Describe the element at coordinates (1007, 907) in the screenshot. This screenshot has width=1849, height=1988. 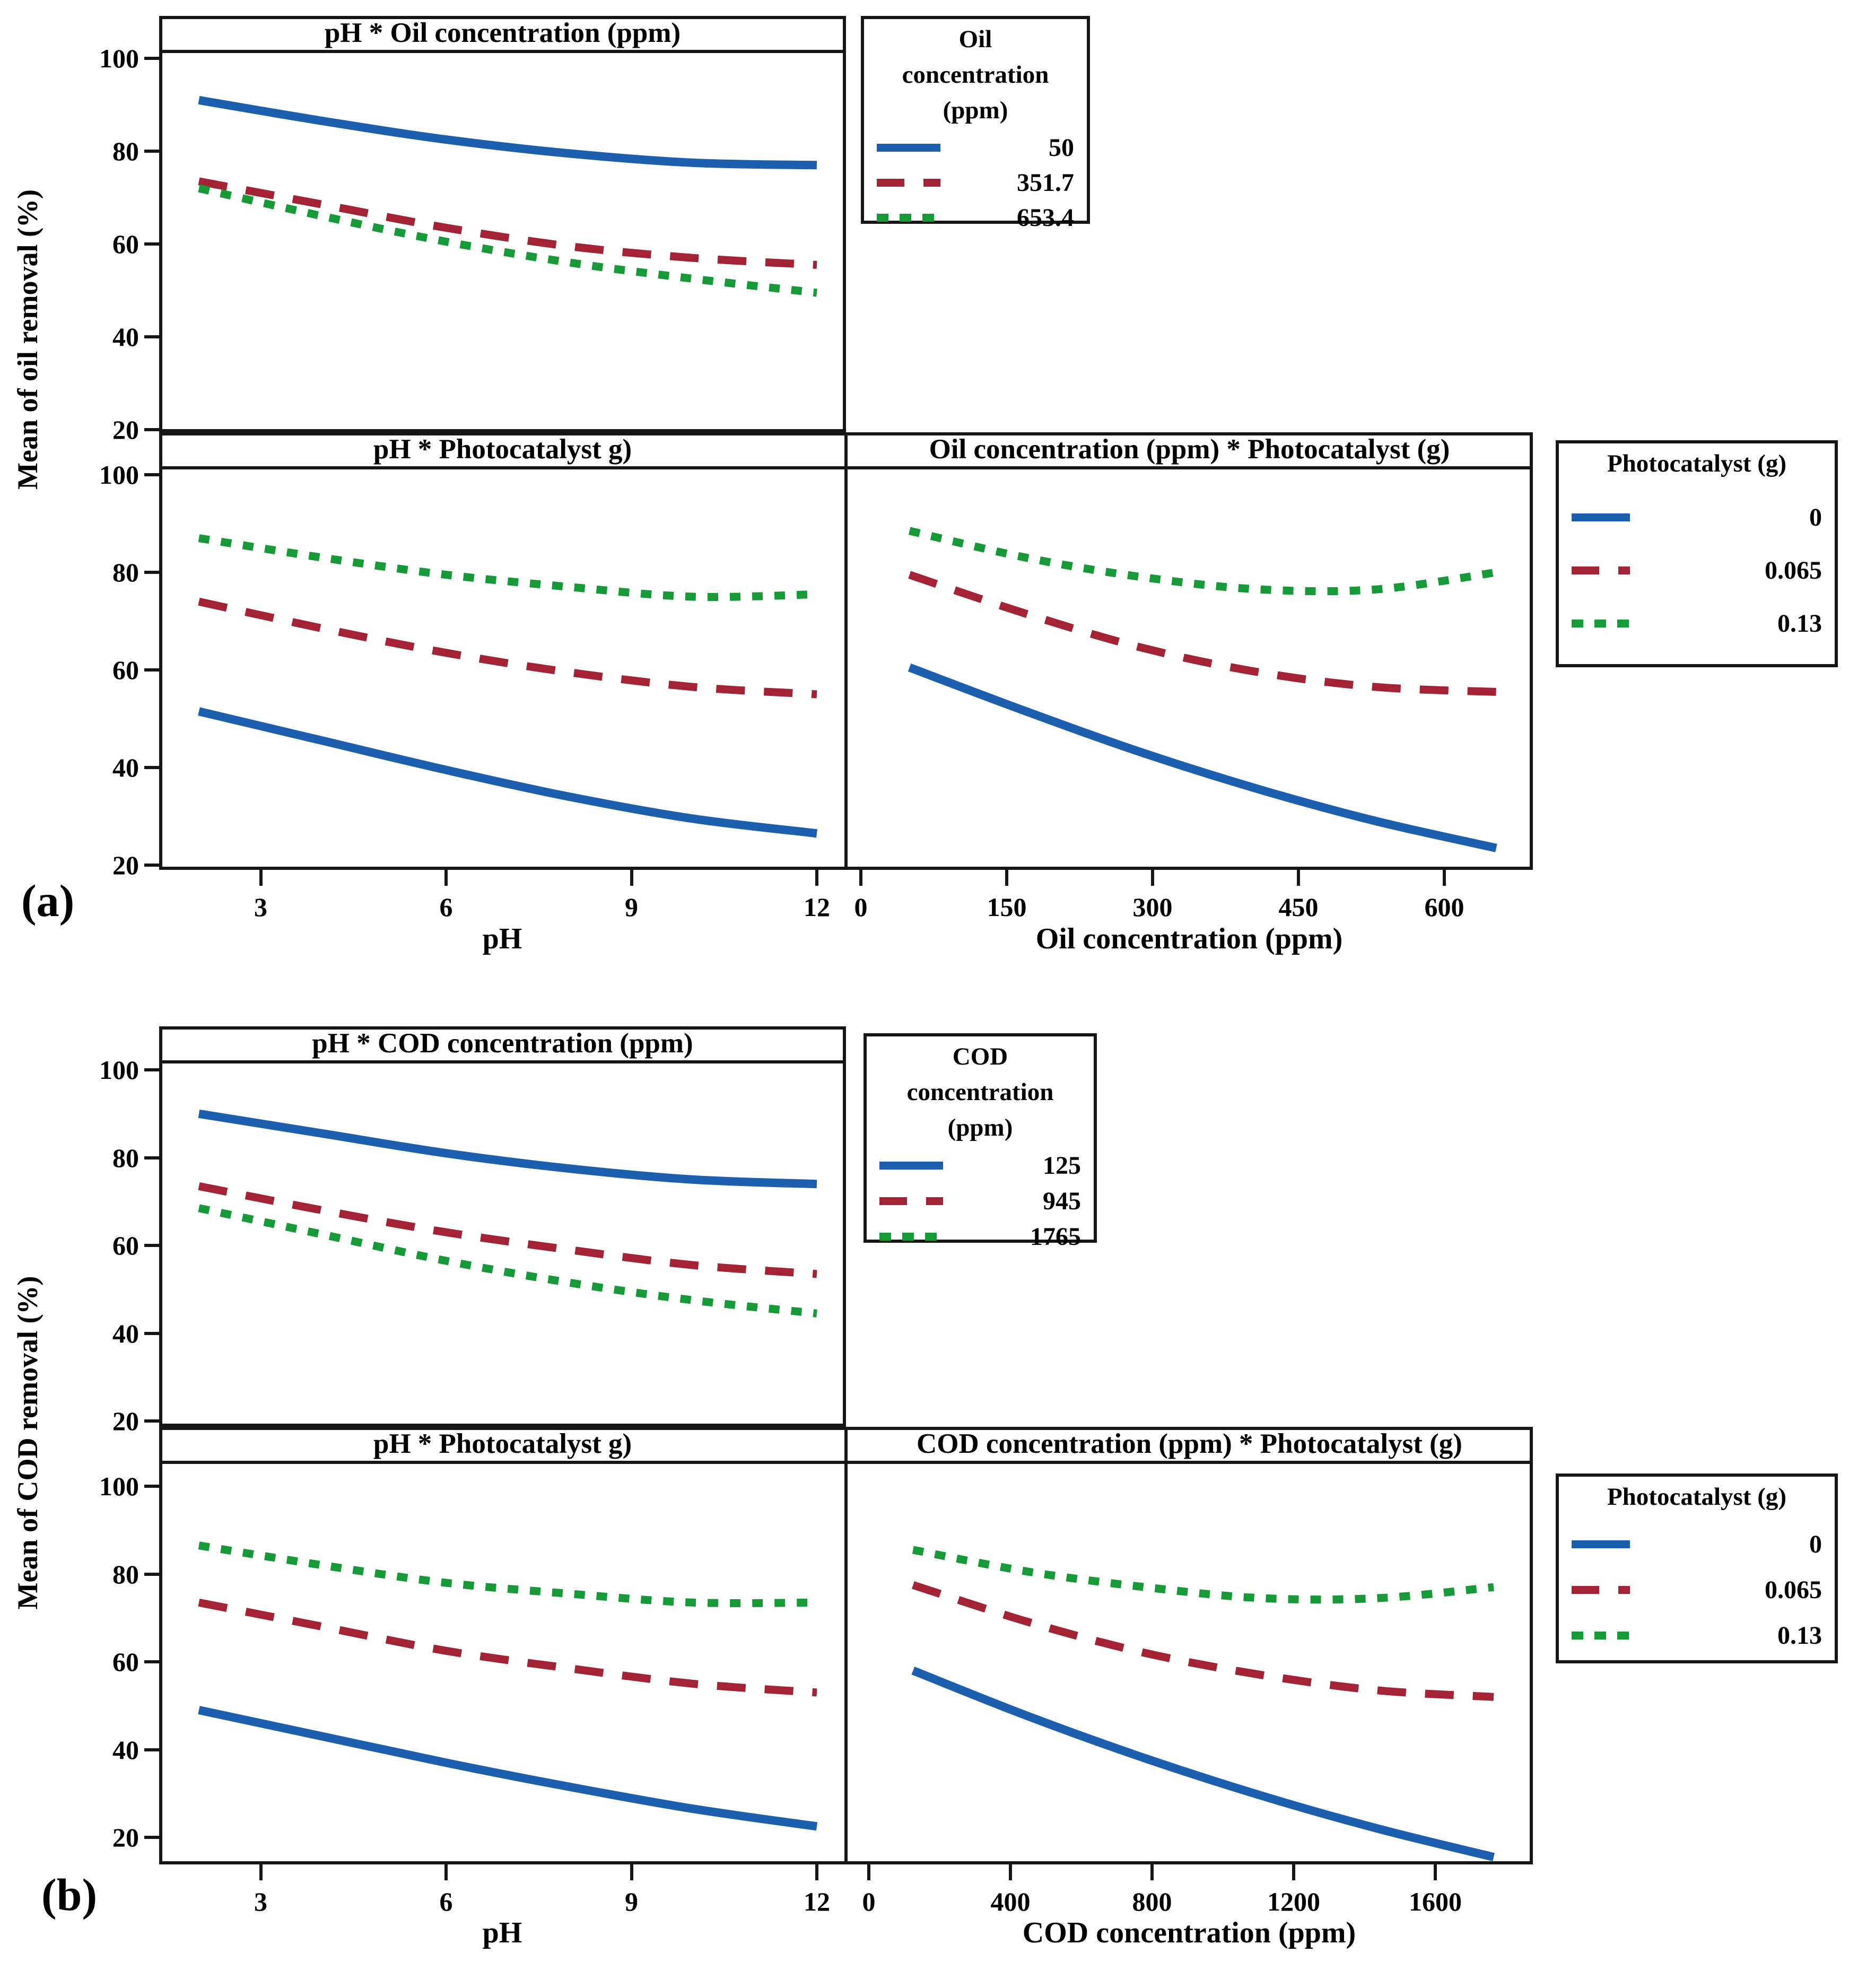
I see `x-tick-label: 150` at that location.